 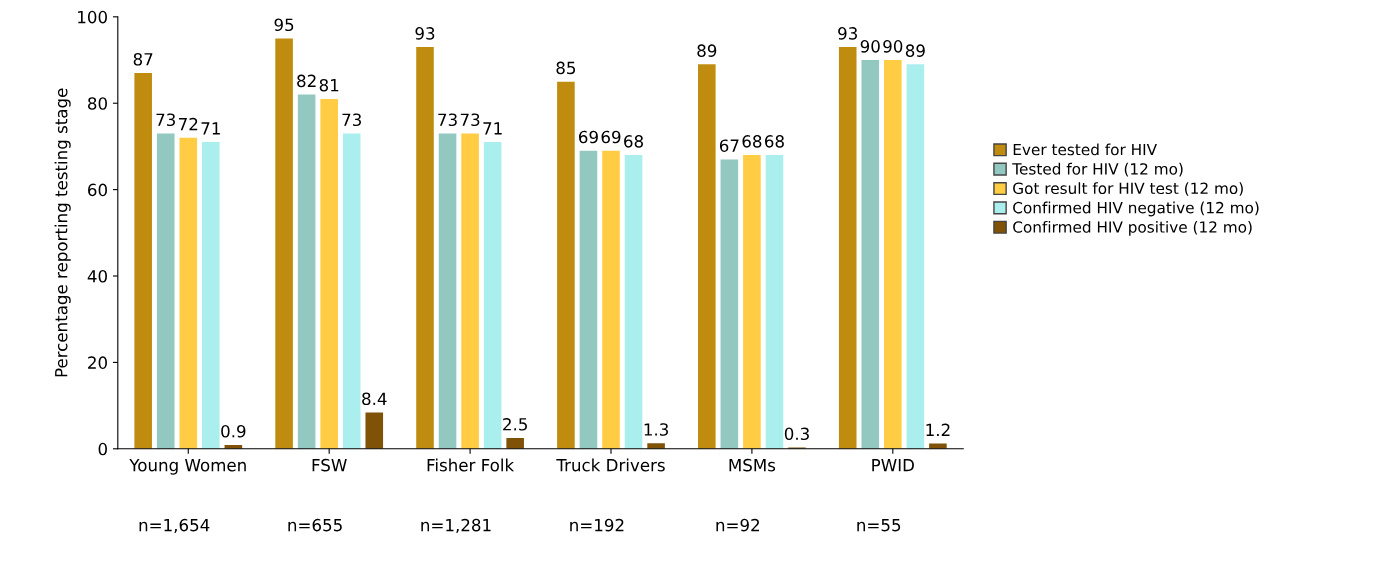 What do you see at coordinates (456, 526) in the screenshot?
I see `text: n=1,281` at bounding box center [456, 526].